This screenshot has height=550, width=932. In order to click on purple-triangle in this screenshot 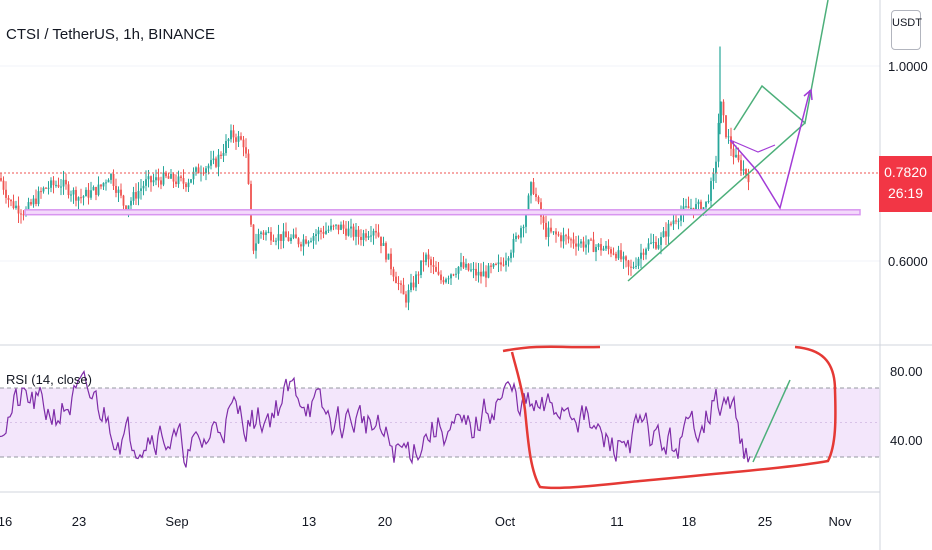, I will do `click(752, 146)`.